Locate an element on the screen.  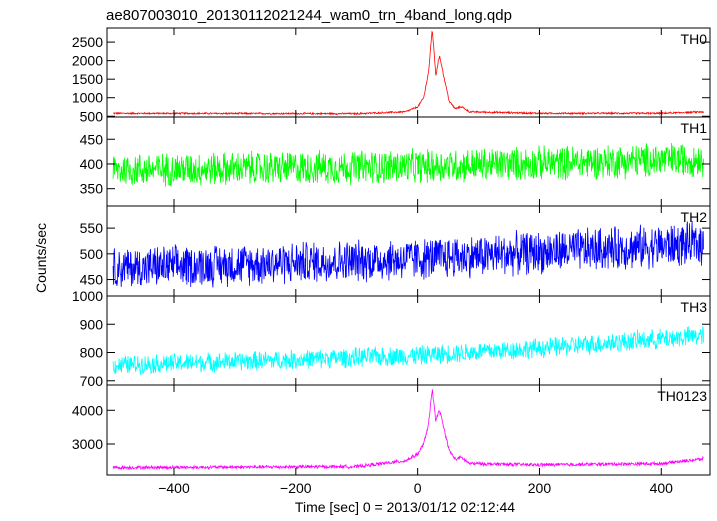
panel-label-th3: TH3 is located at coordinates (694, 307).